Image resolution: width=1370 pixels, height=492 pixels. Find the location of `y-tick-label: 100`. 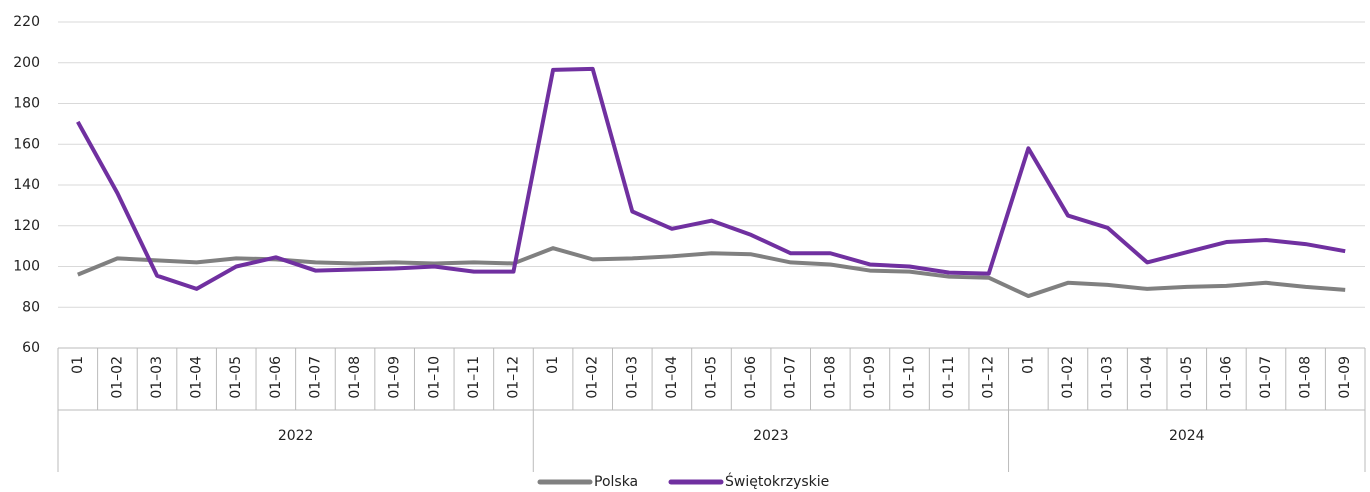

y-tick-label: 100 is located at coordinates (26, 267).